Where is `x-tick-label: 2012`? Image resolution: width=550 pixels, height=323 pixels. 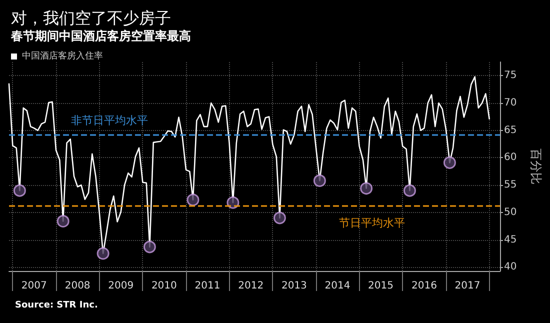
x-tick-label: 2012 is located at coordinates (251, 286).